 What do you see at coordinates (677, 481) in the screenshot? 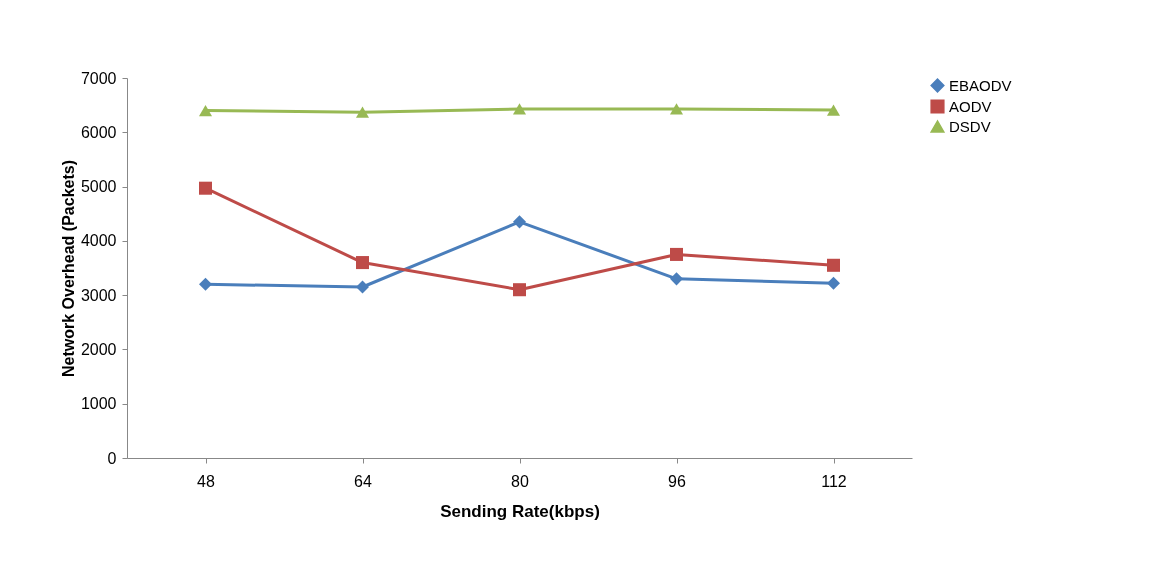
I see `x-tick-label: 96` at bounding box center [677, 481].